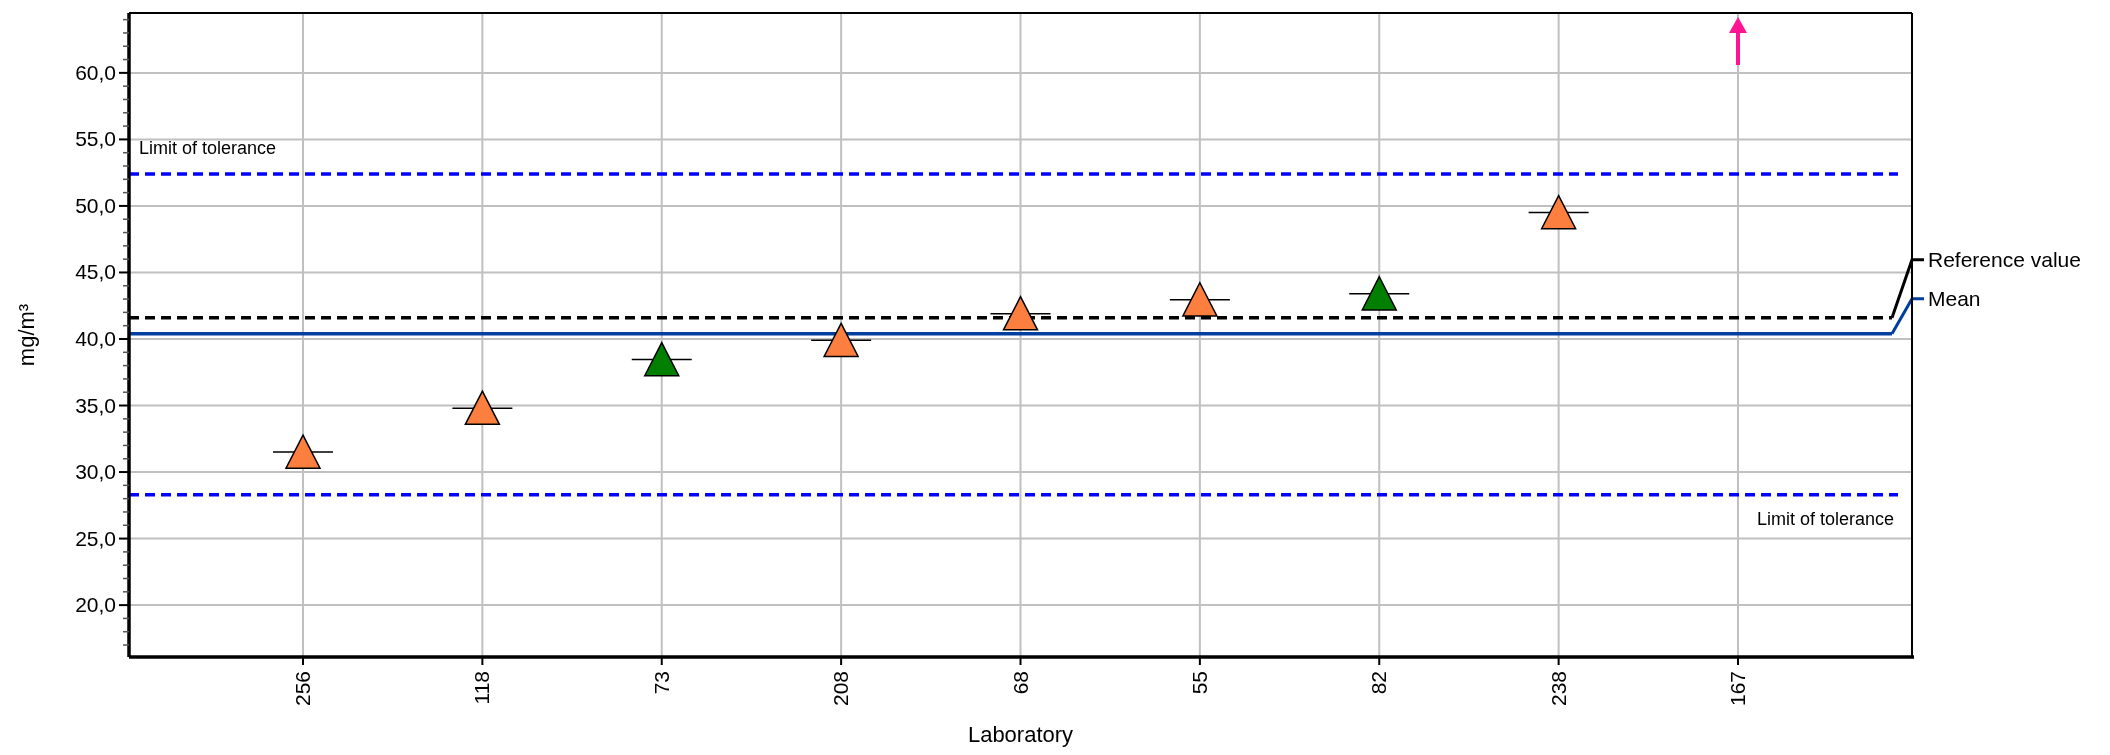 The height and width of the screenshot is (755, 2110). What do you see at coordinates (302, 689) in the screenshot?
I see `x-tick-label: 256` at bounding box center [302, 689].